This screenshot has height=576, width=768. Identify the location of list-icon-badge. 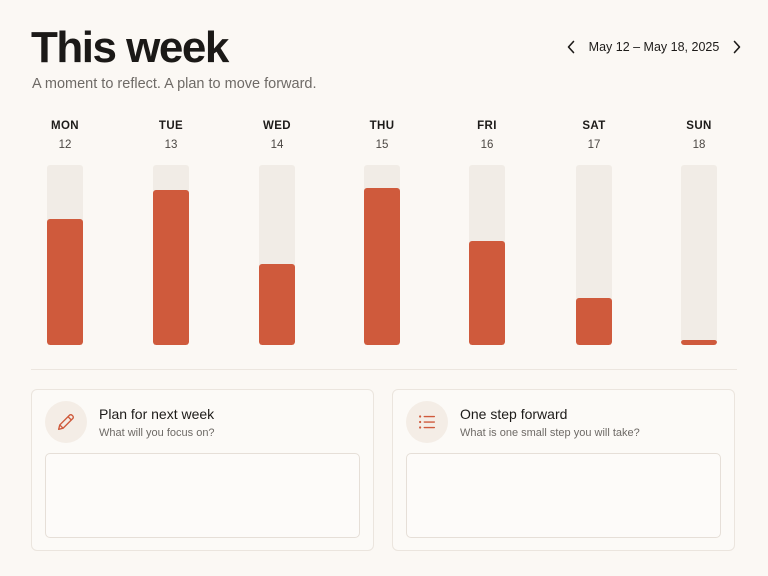
(427, 422).